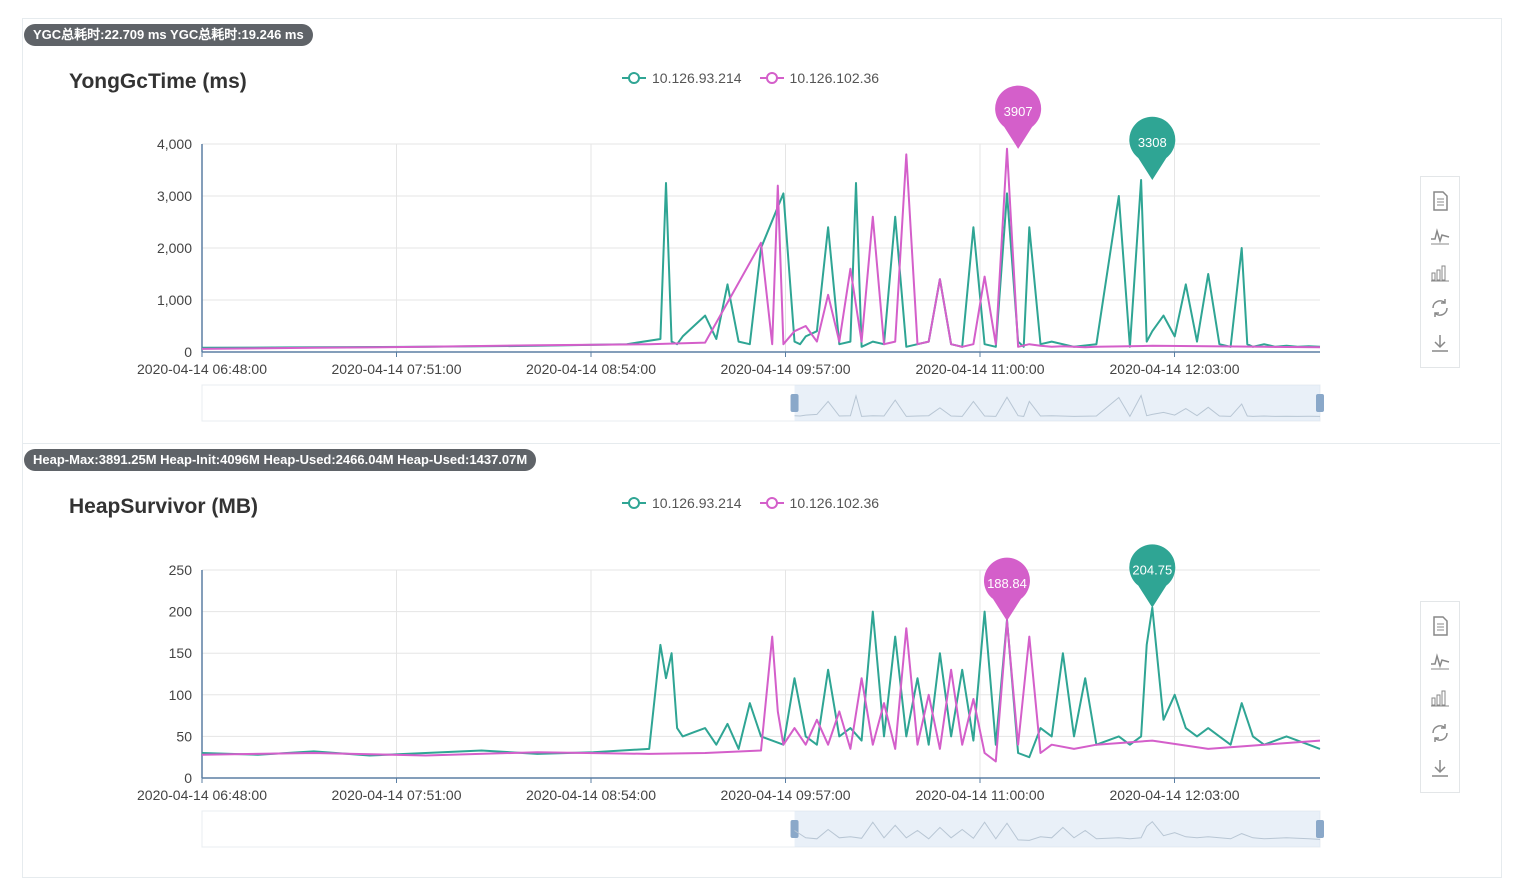 The image size is (1525, 882). What do you see at coordinates (164, 506) in the screenshot?
I see `chart-title: HeapSurvivor (MB)` at bounding box center [164, 506].